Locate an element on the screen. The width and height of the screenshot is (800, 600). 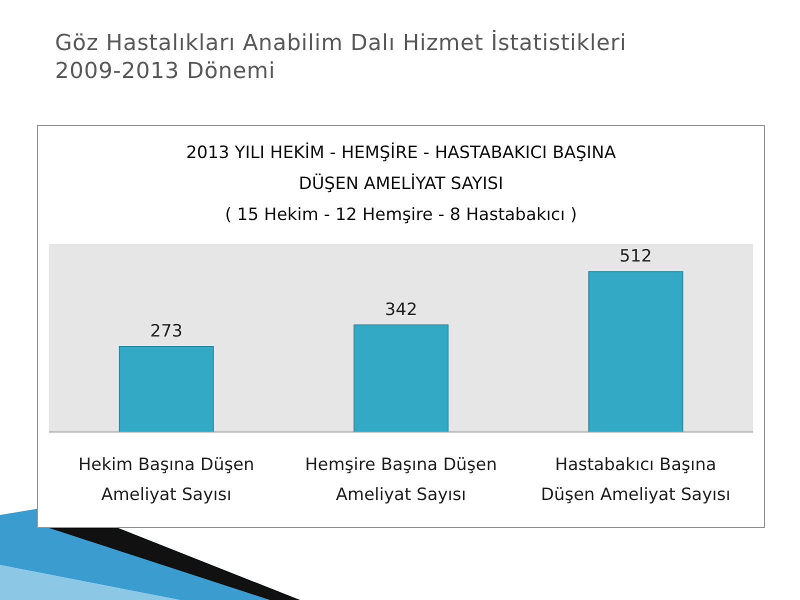
chart-title: Göz Hastalıkları Anabilim Dalı Hizmet İstatistikleri 2009-2013 Dönemi is located at coordinates (341, 58).